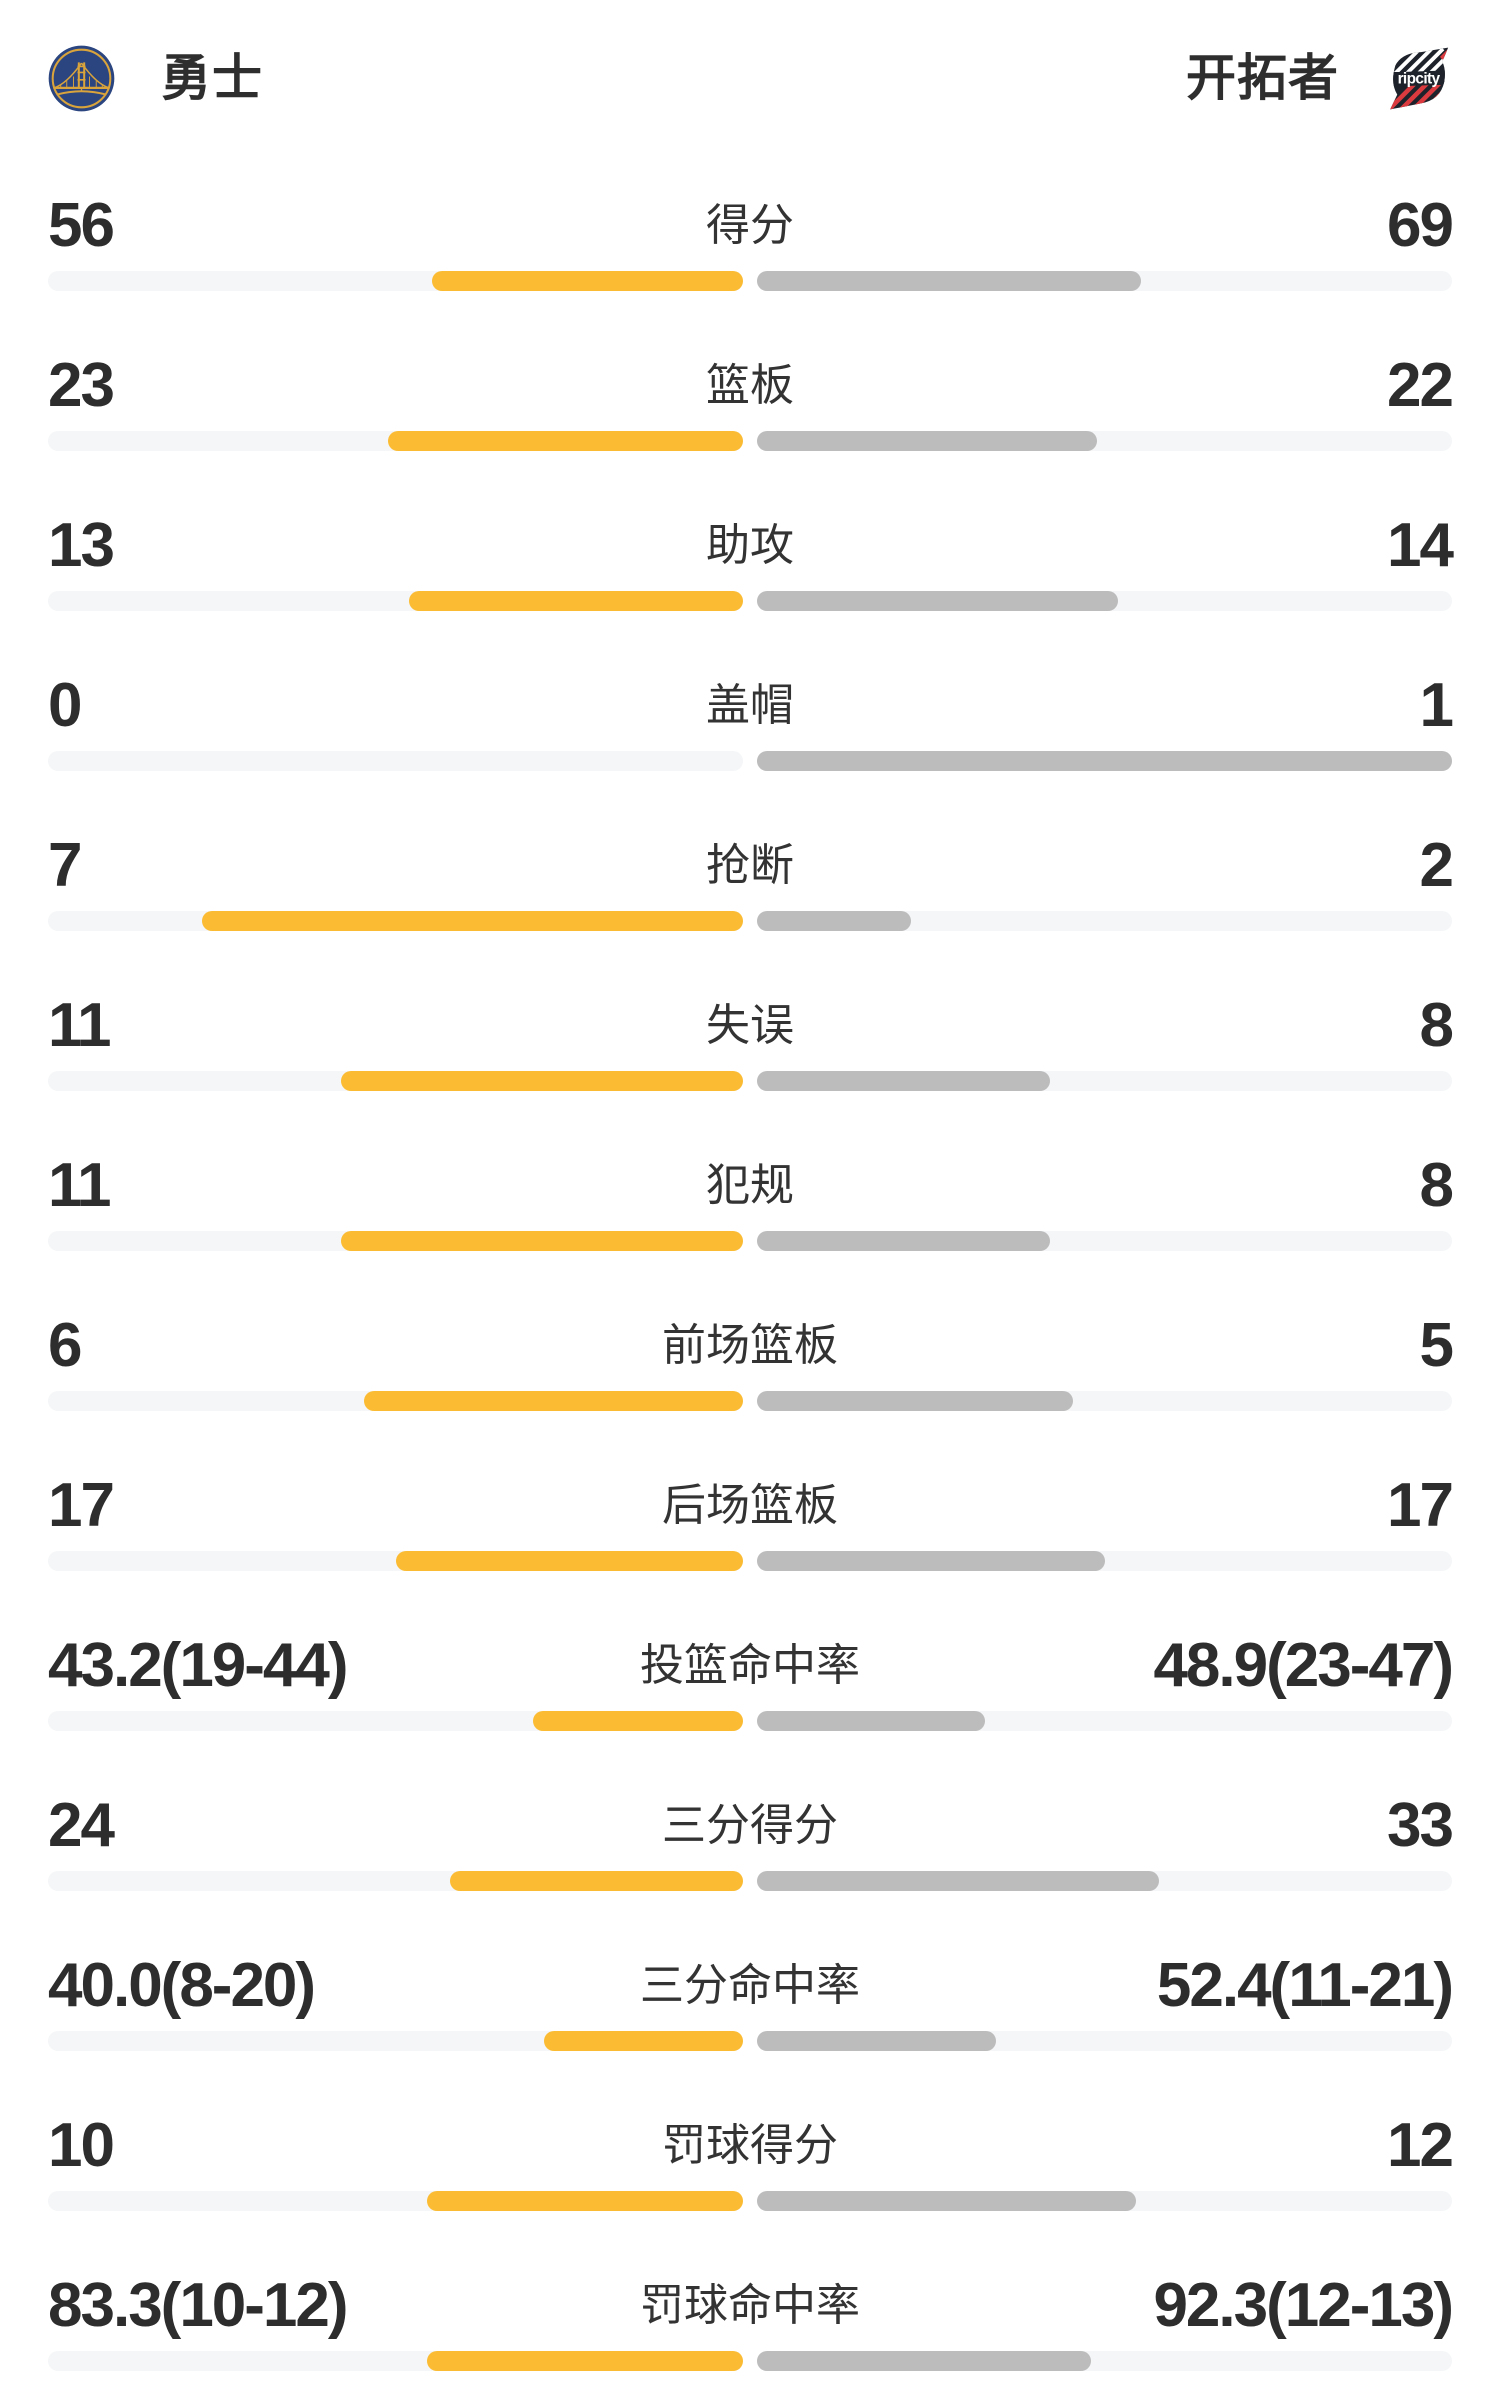 The width and height of the screenshot is (1500, 2400). Describe the element at coordinates (155, 78) in the screenshot. I see `header-left-team: 勇士` at that location.